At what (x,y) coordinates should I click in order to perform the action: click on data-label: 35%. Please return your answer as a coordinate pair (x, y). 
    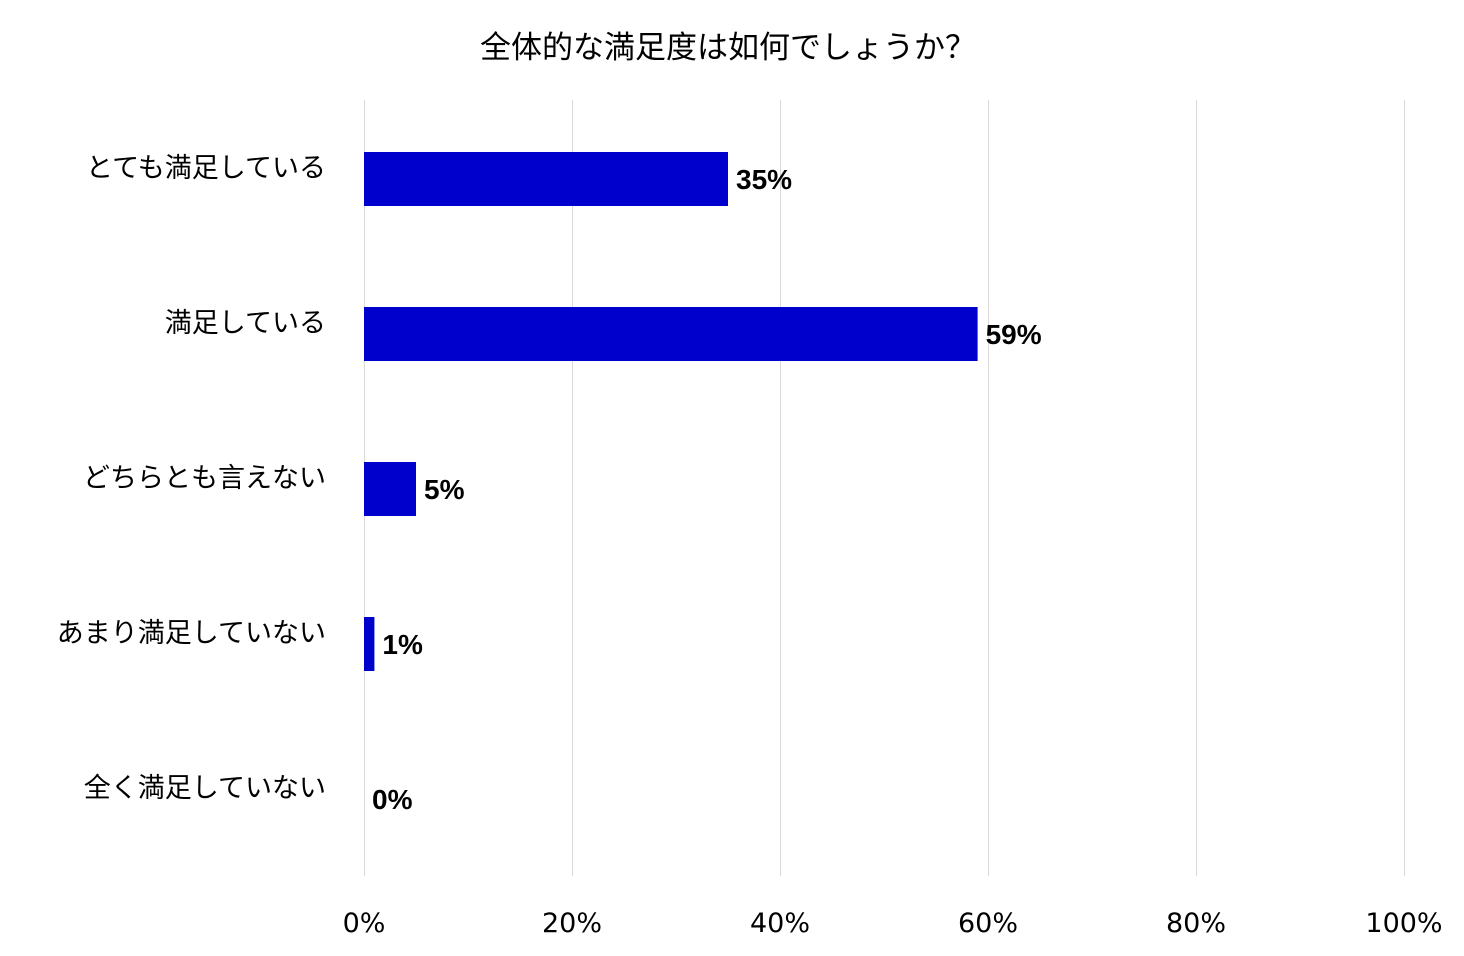
    Looking at the image, I should click on (764, 179).